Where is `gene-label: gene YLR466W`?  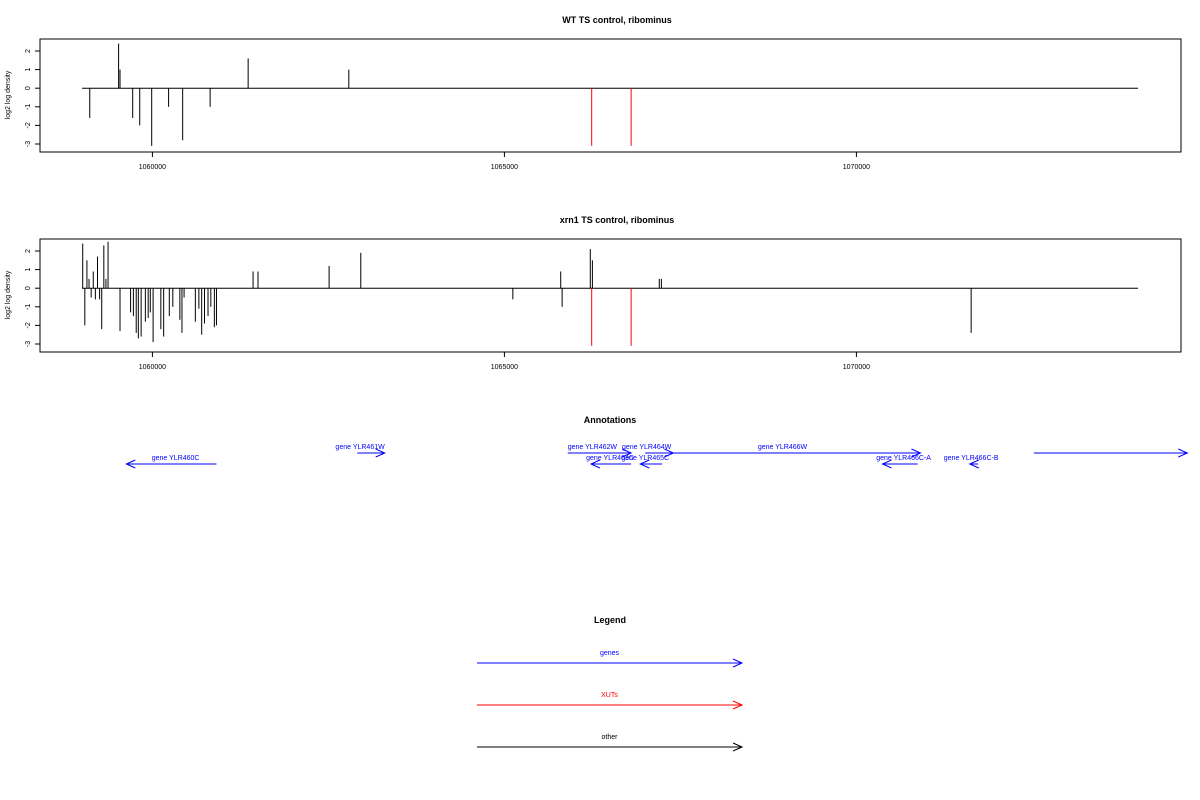 gene-label: gene YLR466W is located at coordinates (783, 447).